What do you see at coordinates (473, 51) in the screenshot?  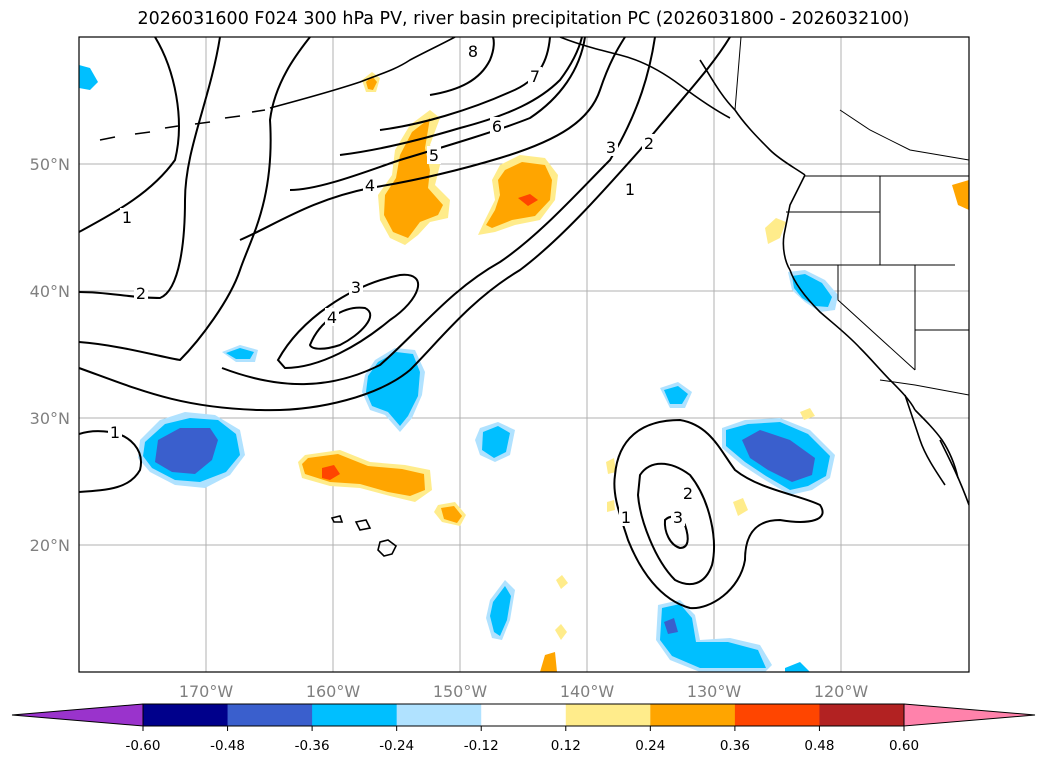 I see `pv-label-8: 8` at bounding box center [473, 51].